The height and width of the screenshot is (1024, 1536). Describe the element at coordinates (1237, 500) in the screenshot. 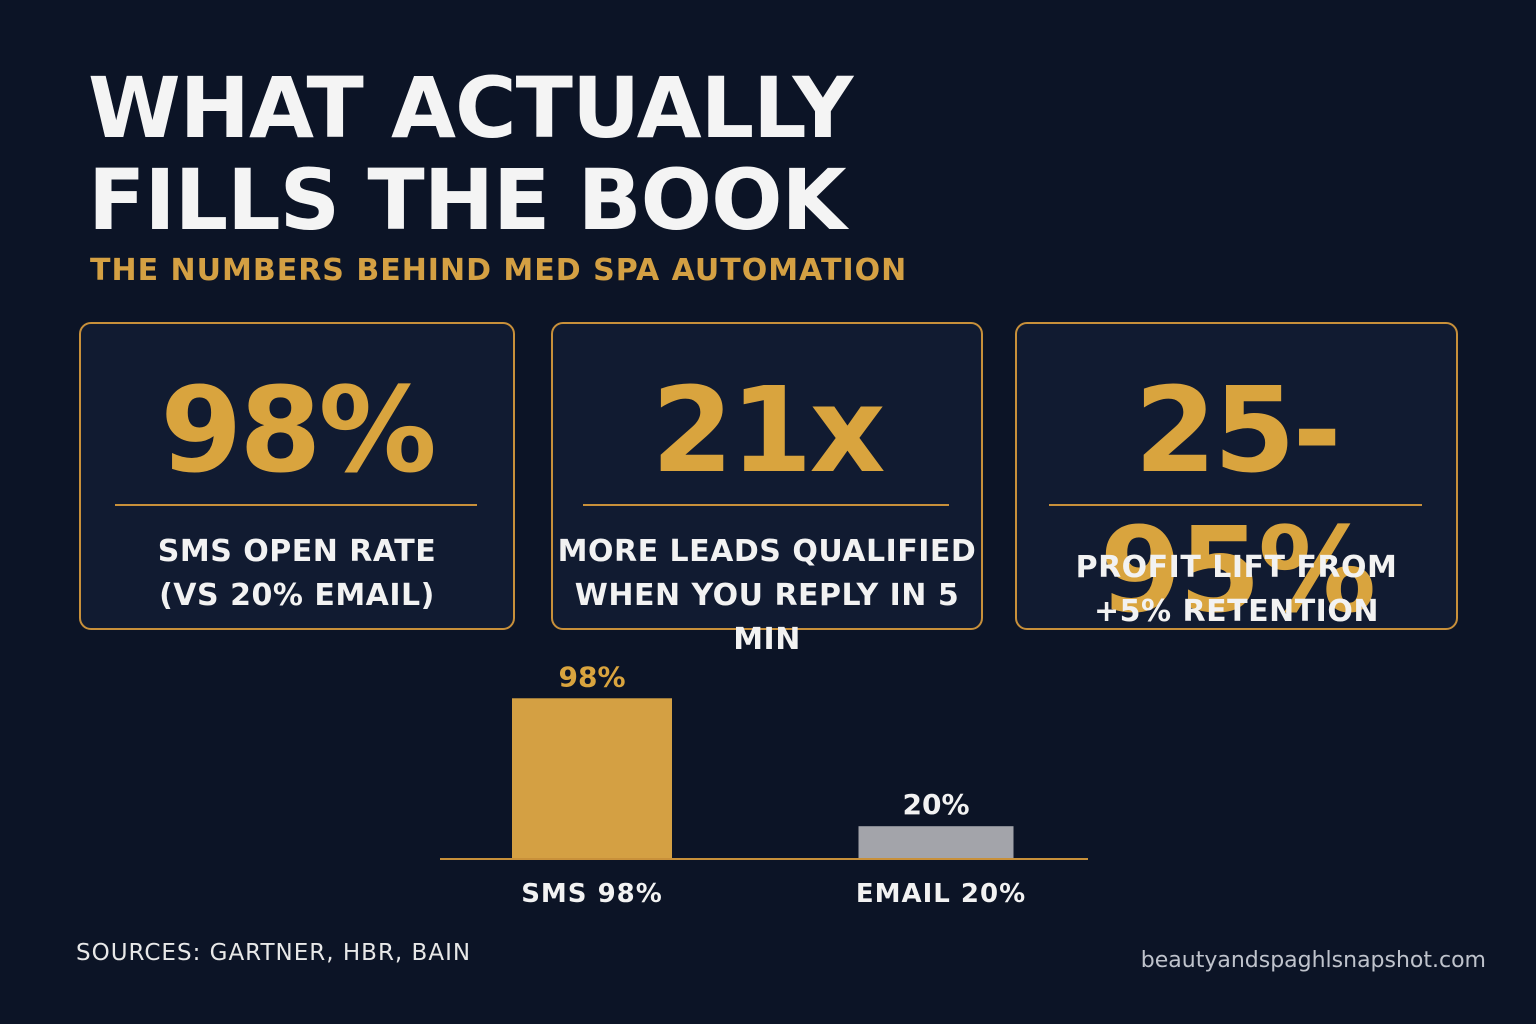

I see `stat-value: 25-95%` at that location.